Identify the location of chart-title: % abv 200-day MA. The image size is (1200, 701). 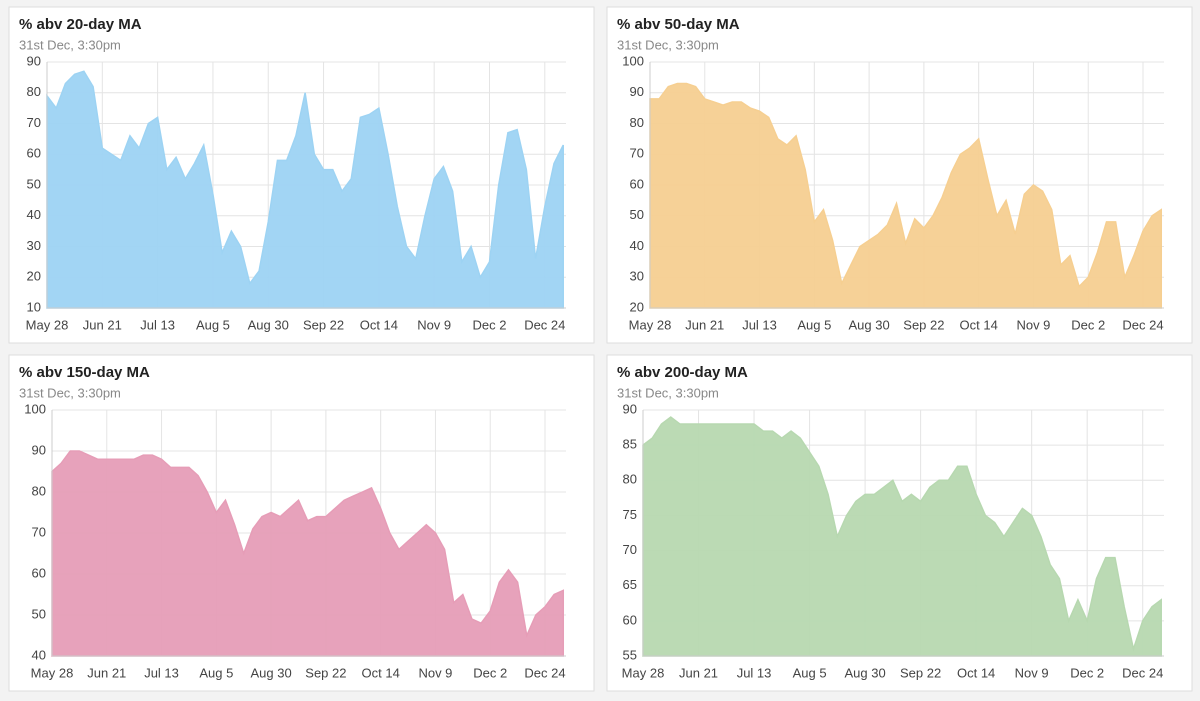
(682, 372).